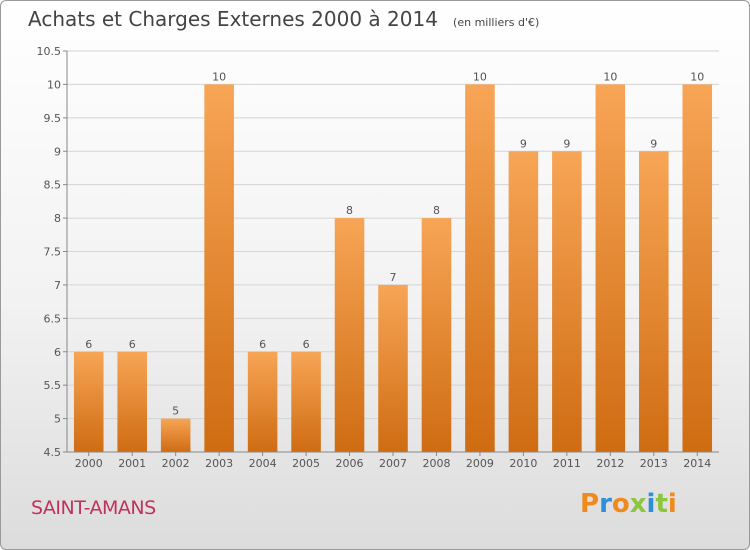 This screenshot has height=550, width=750. Describe the element at coordinates (89, 463) in the screenshot. I see `x-tick-label: 2000` at that location.